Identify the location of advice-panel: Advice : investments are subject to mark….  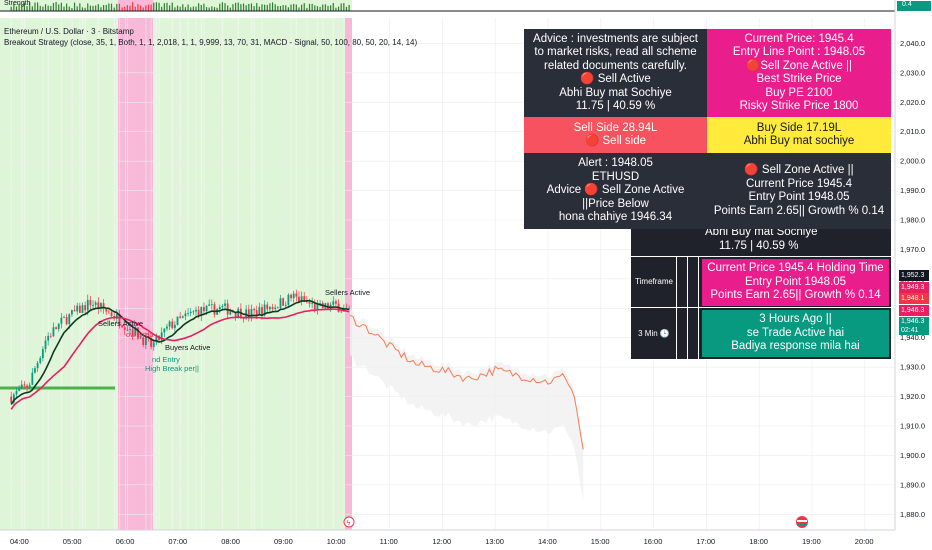
(615, 73).